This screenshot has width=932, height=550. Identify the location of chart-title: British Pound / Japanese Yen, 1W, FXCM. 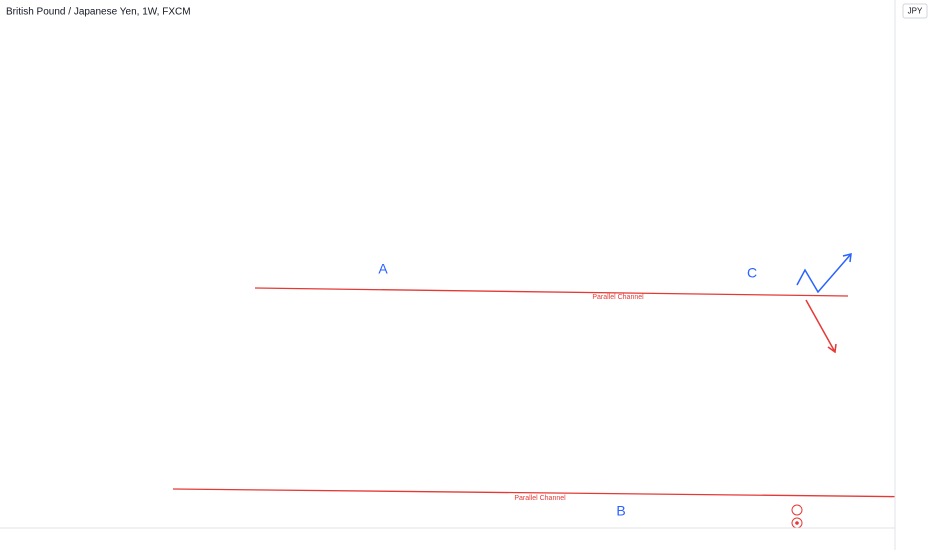
(98, 12).